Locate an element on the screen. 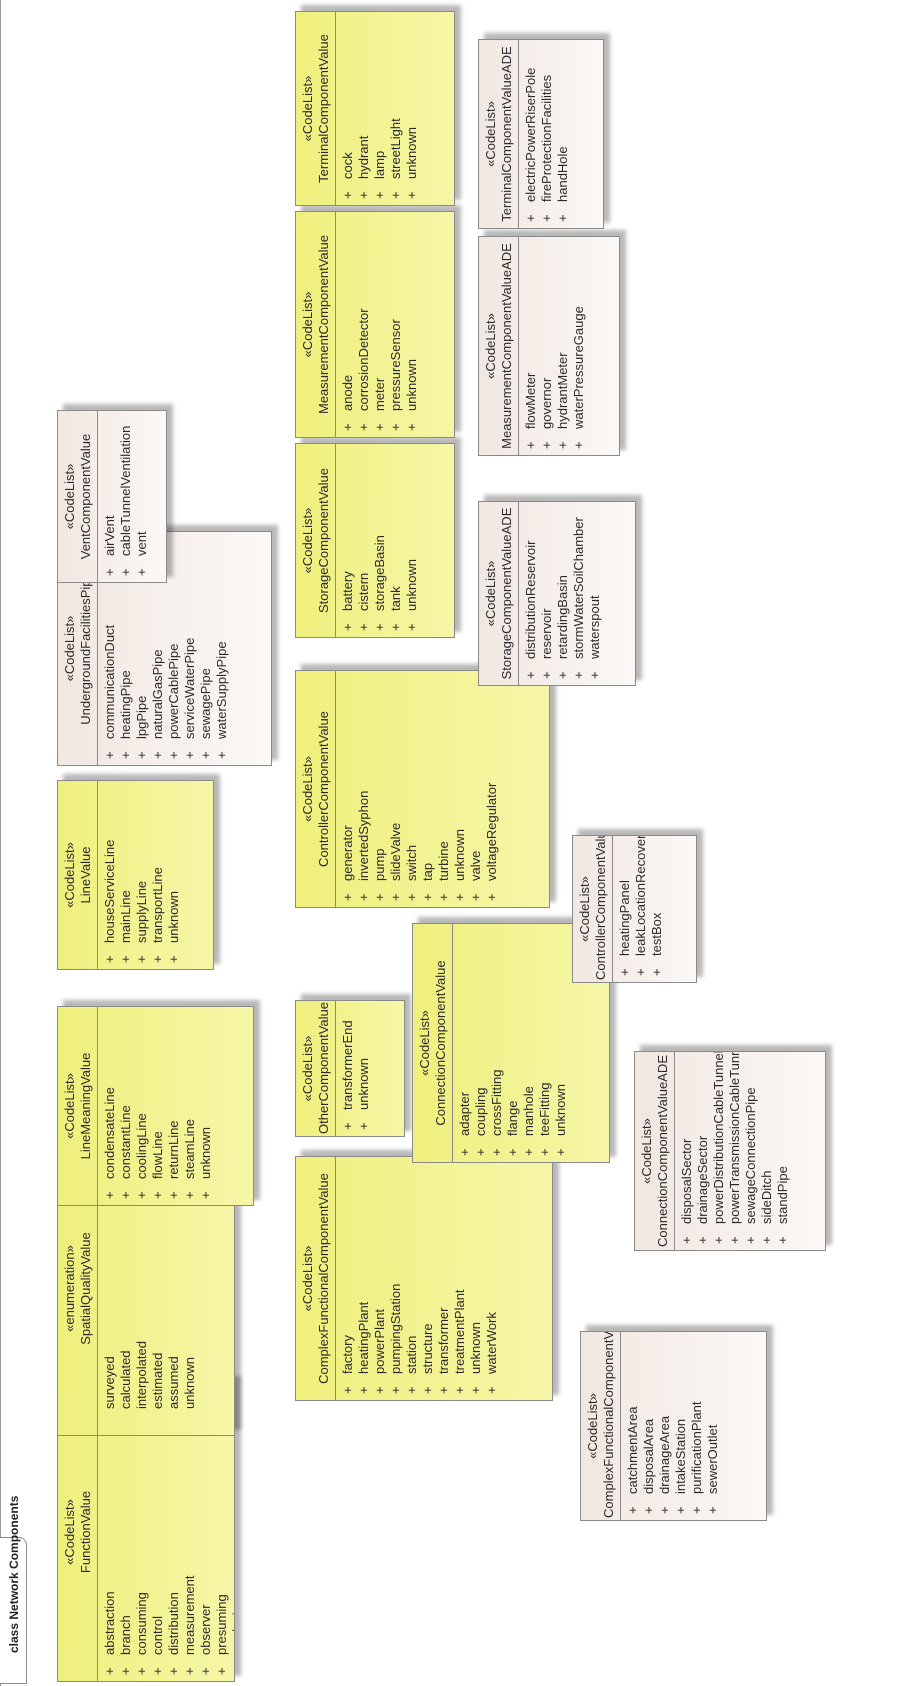 Image resolution: width=909 pixels, height=1686 pixels. attribute-name: mainLine is located at coordinates (125, 916).